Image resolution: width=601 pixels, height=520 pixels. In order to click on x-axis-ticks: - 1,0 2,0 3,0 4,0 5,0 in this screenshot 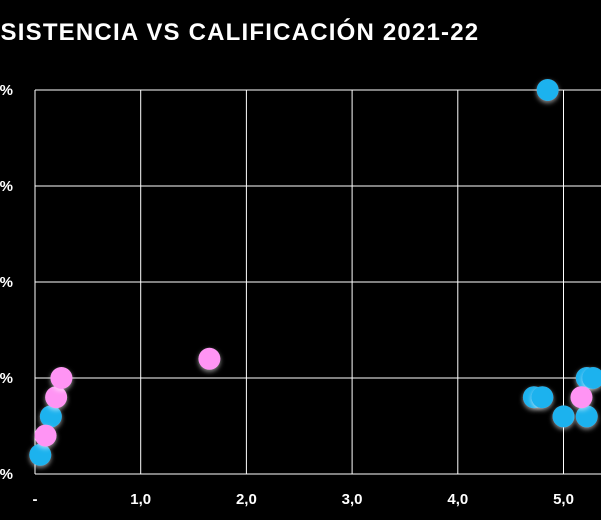, I will do `click(303, 499)`.